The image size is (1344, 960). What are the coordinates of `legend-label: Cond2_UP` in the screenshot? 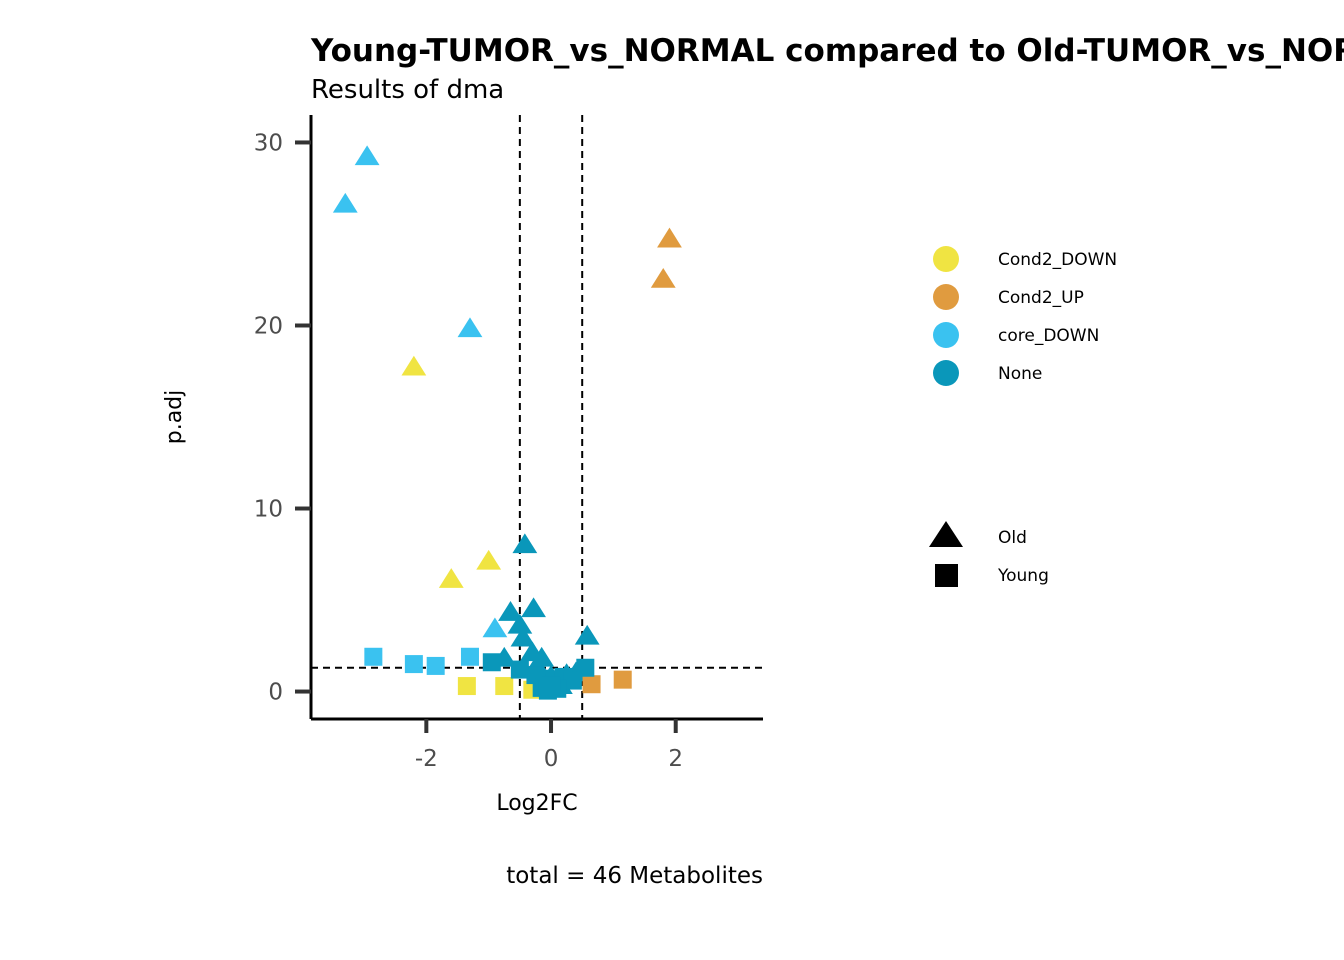 It's located at (1041, 298).